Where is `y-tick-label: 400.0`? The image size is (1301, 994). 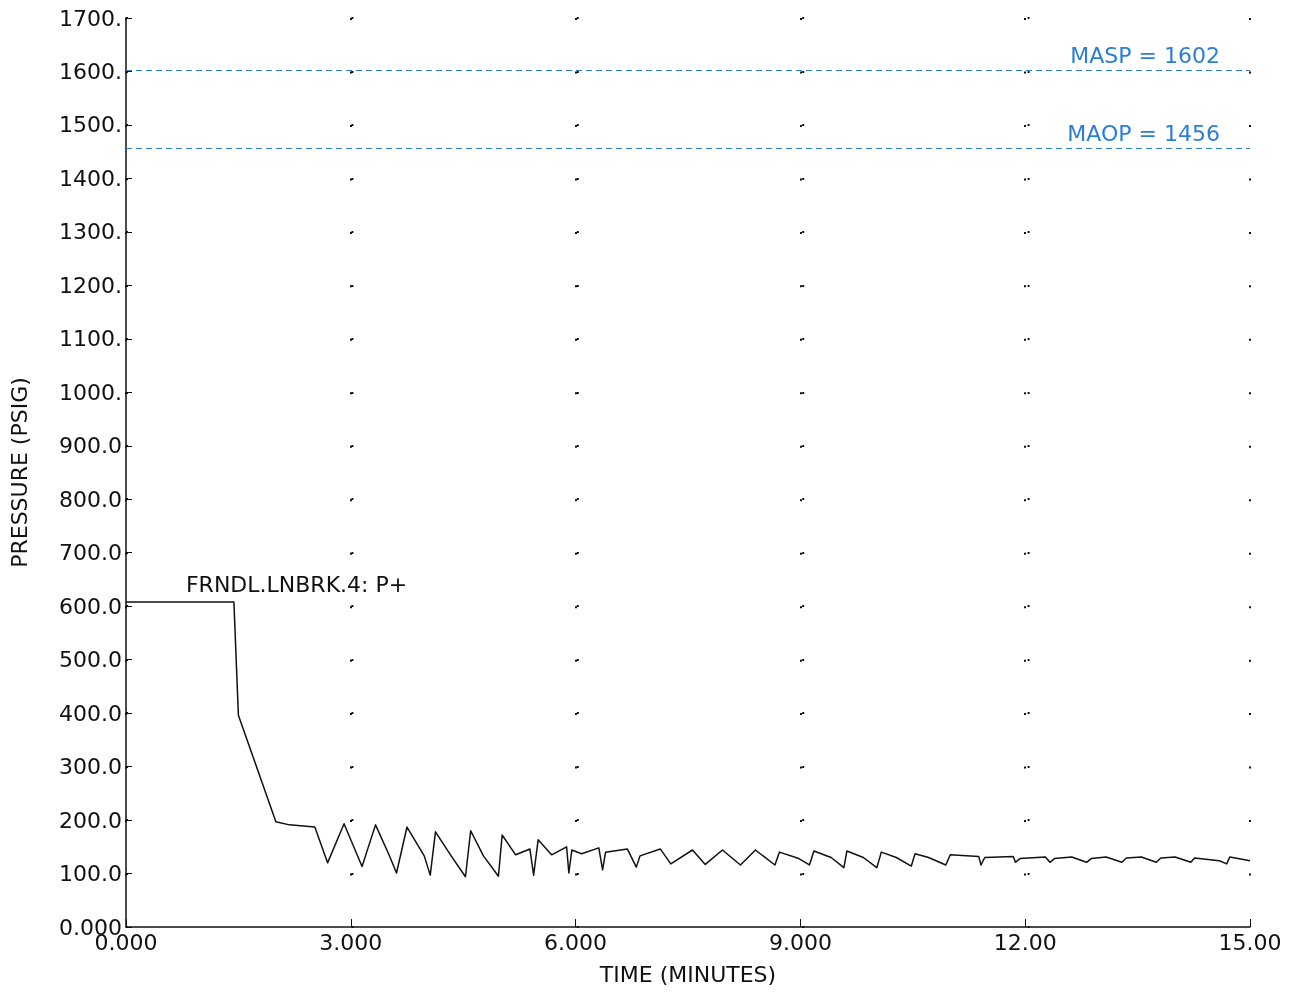
y-tick-label: 400.0 is located at coordinates (90, 713).